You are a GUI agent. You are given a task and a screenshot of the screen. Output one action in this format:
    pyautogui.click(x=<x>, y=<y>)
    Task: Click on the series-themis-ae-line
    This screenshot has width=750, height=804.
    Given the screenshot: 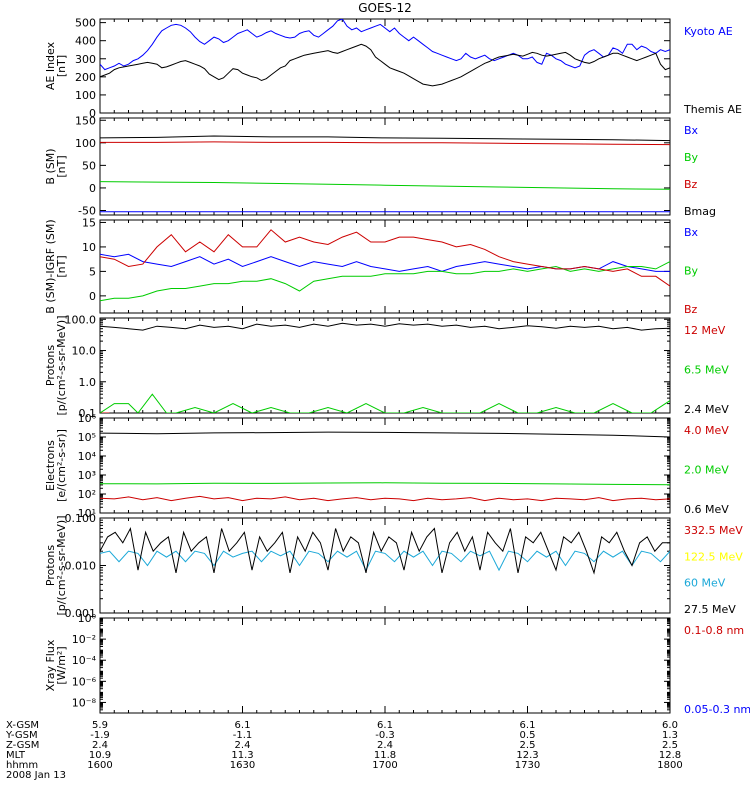 What is the action you would take?
    pyautogui.click(x=385, y=65)
    